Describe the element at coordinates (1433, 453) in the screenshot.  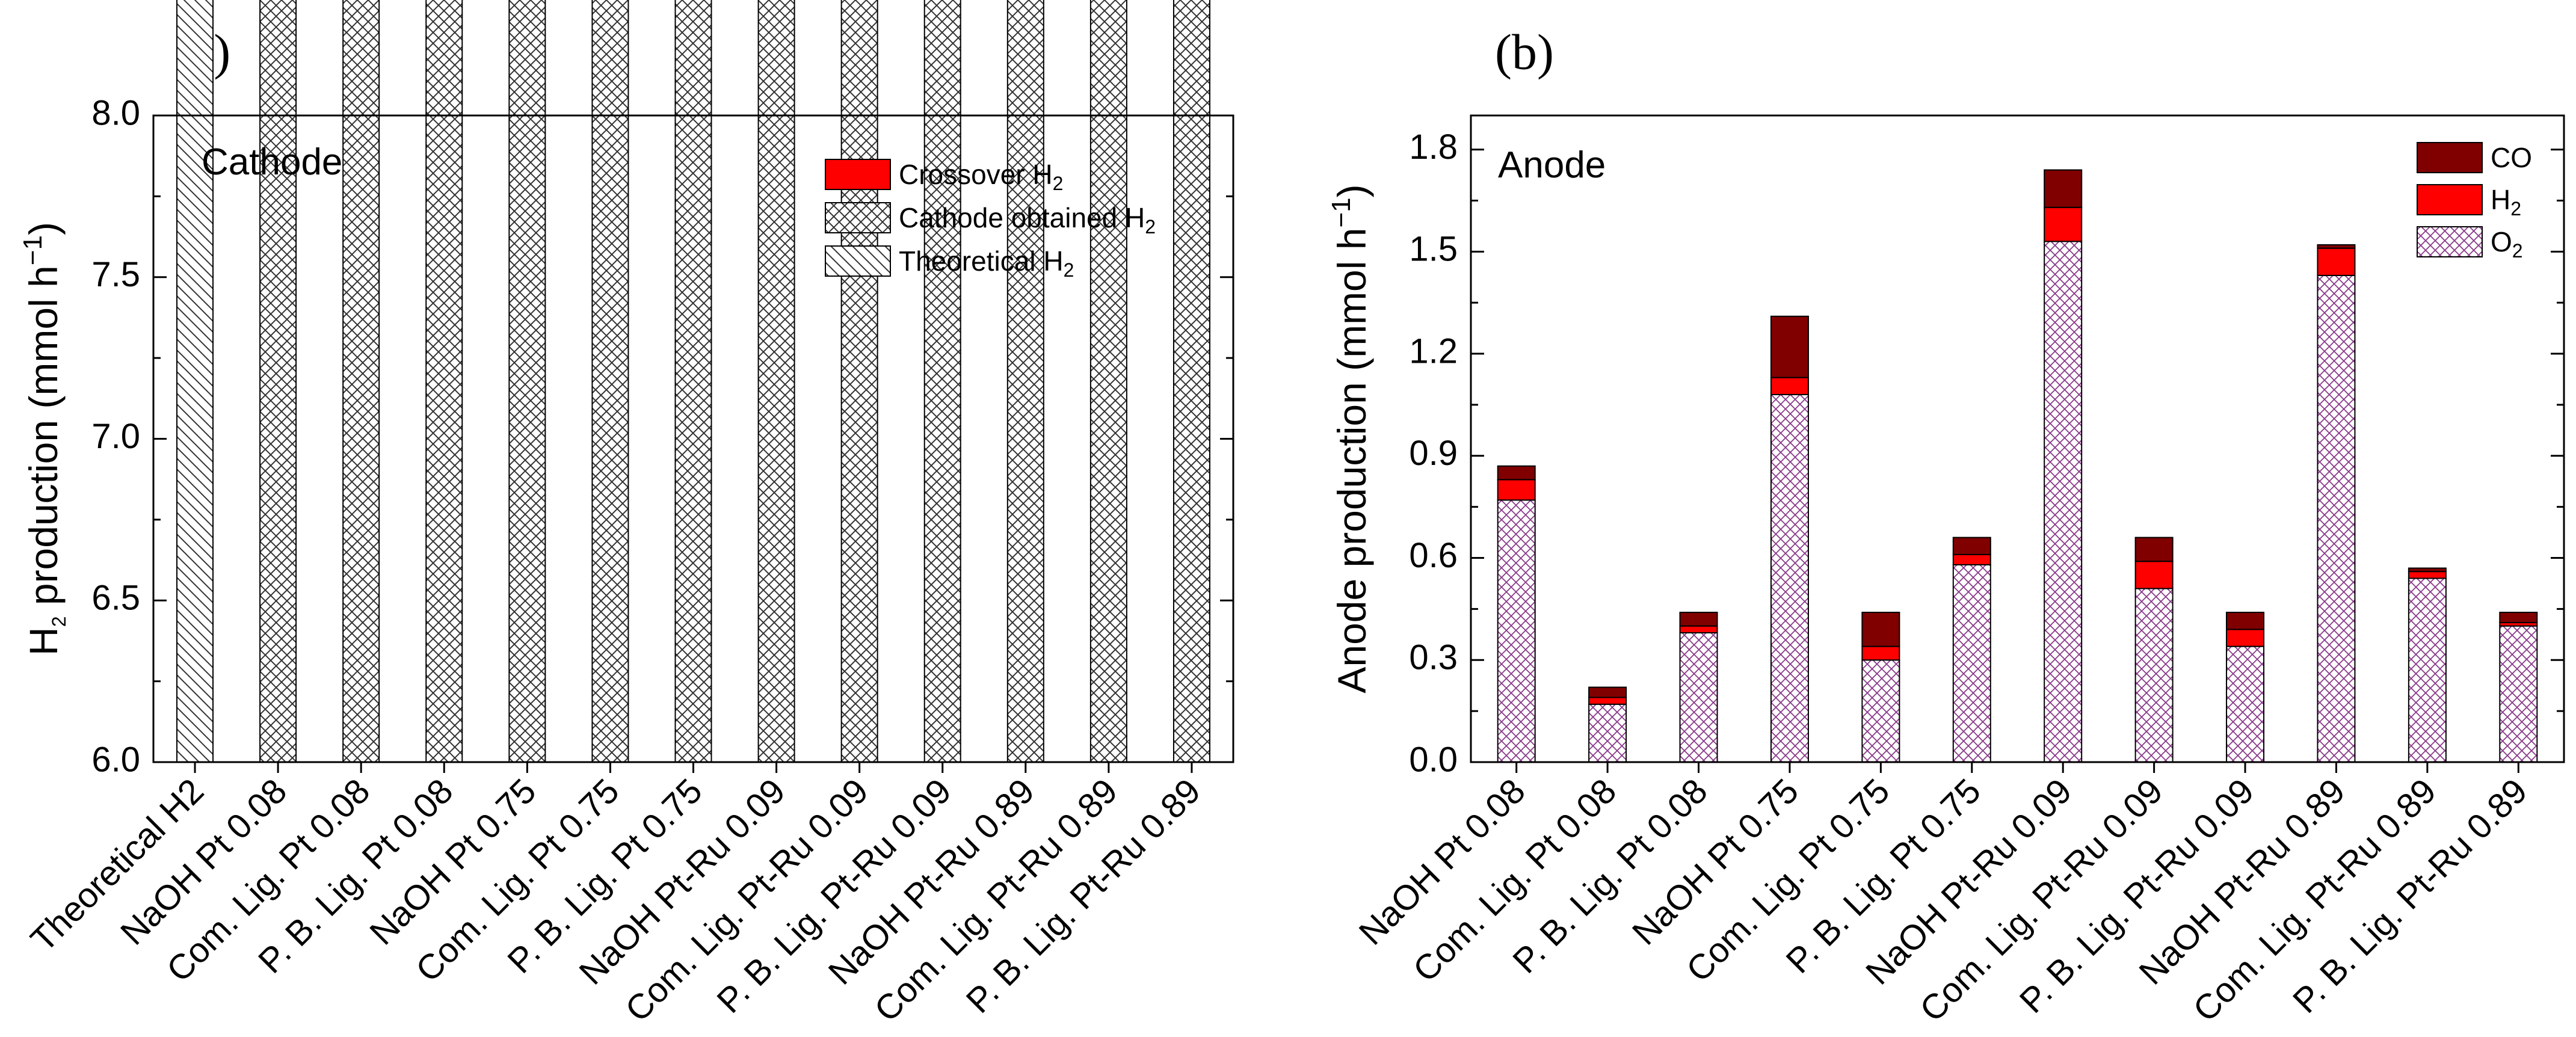
I see `y-tick-label: 0.9` at that location.